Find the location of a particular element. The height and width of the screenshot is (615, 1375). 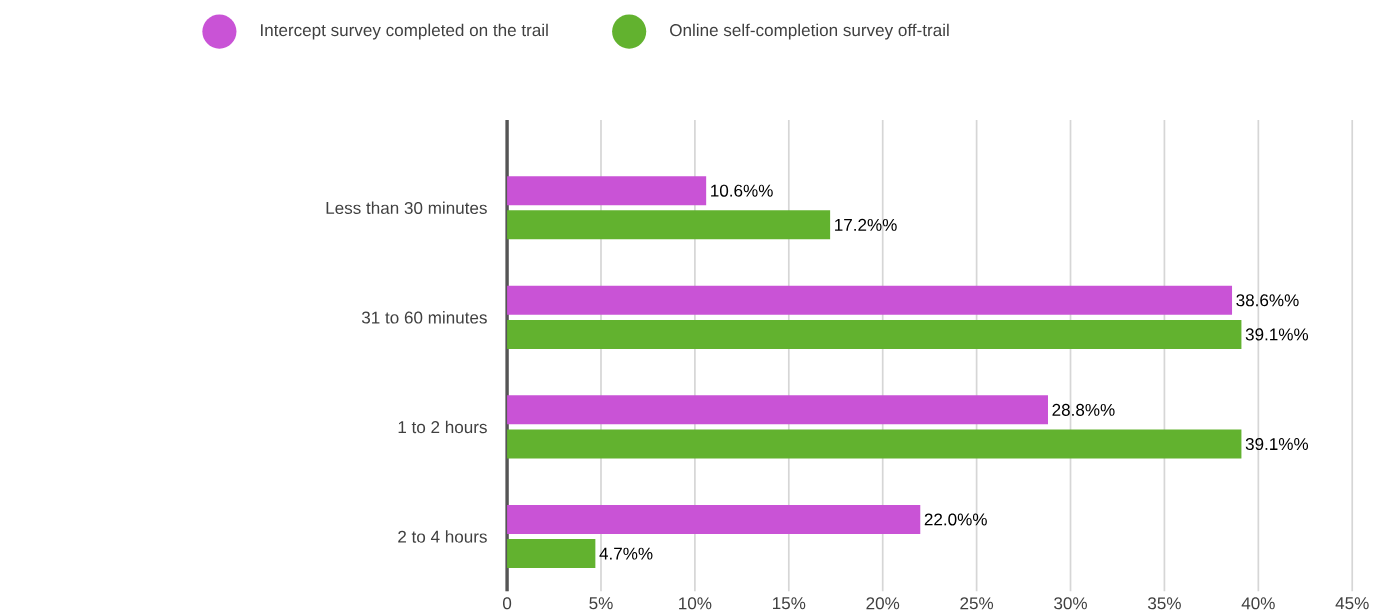

x-tick-label: 45% is located at coordinates (1352, 603).